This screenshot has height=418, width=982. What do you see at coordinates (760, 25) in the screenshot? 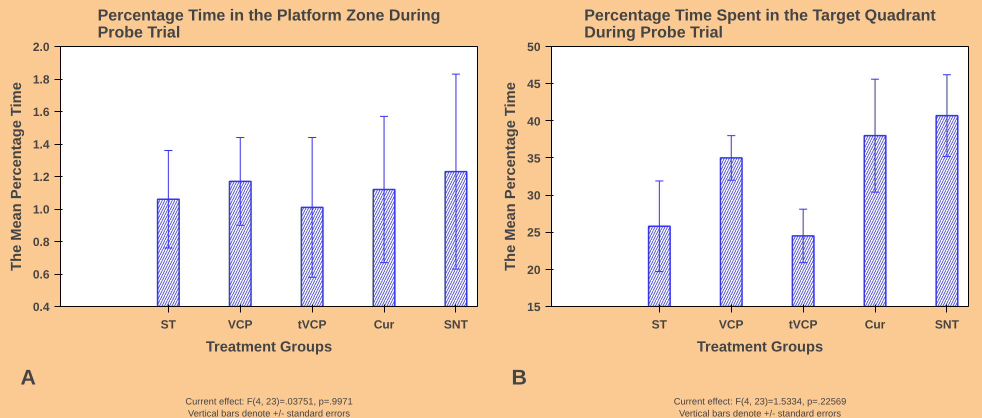
I see `chart-title: Percentage Time Spent in the Target Quadrant During Probe Trial` at bounding box center [760, 25].